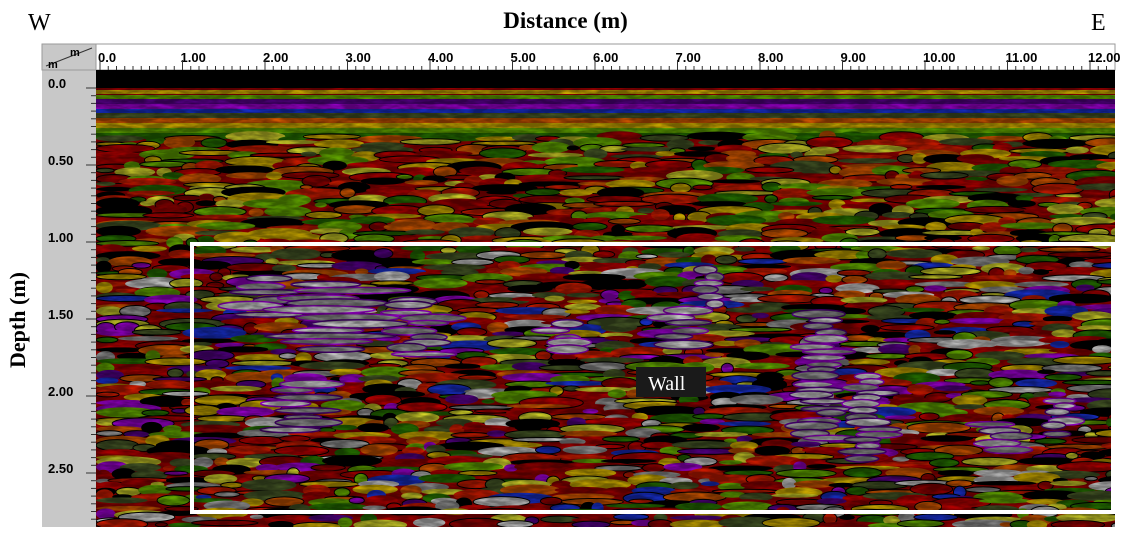 The image size is (1131, 547). I want to click on y-ticks: 0.0 0.50 1.00 1.50 2.00 2.50, so click(72, 298).